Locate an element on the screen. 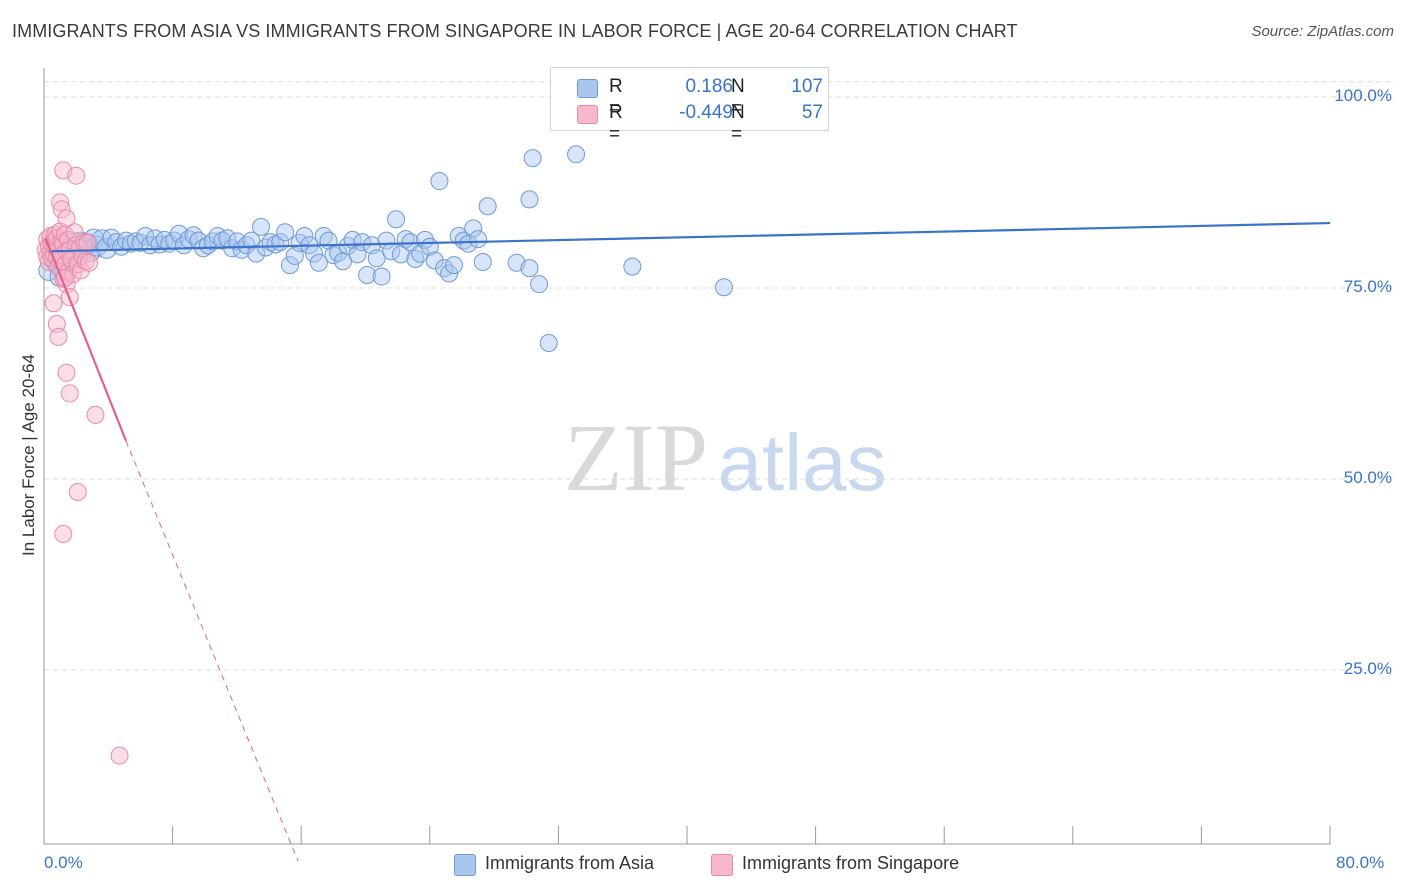 This screenshot has width=1406, height=892. n-value: 107 is located at coordinates (807, 86).